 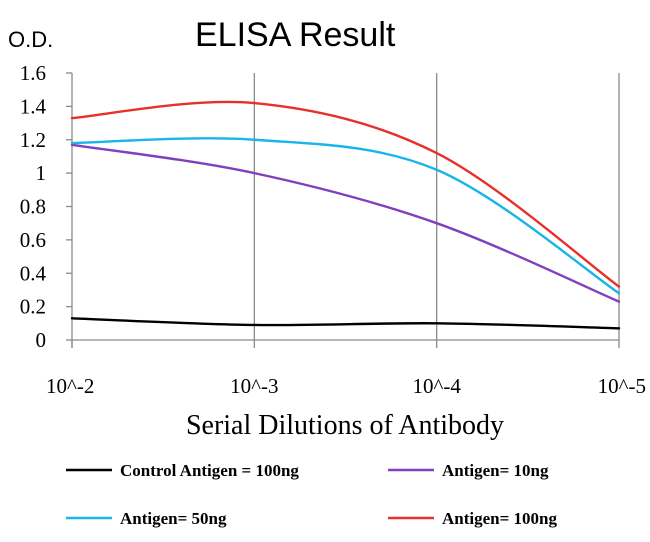 What do you see at coordinates (70, 386) in the screenshot?
I see `x-tick-label: 10^-2` at bounding box center [70, 386].